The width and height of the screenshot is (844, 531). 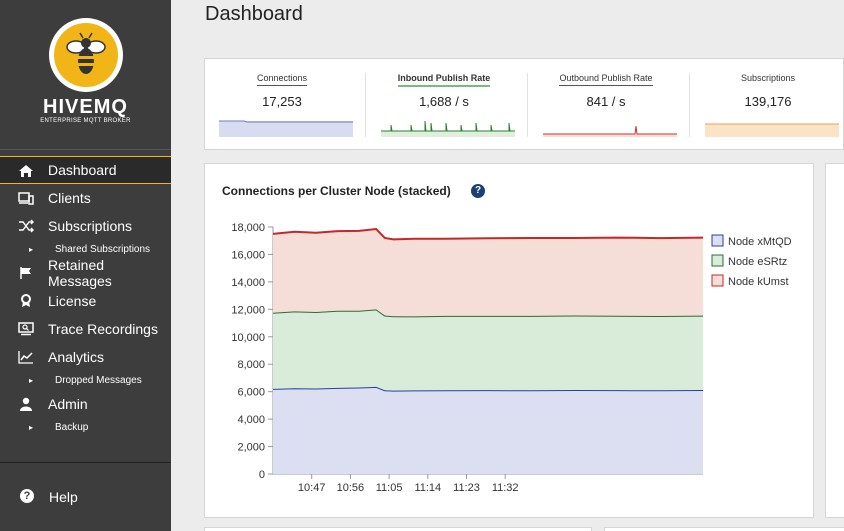 What do you see at coordinates (251, 420) in the screenshot?
I see `y-tick-label: 4,000` at bounding box center [251, 420].